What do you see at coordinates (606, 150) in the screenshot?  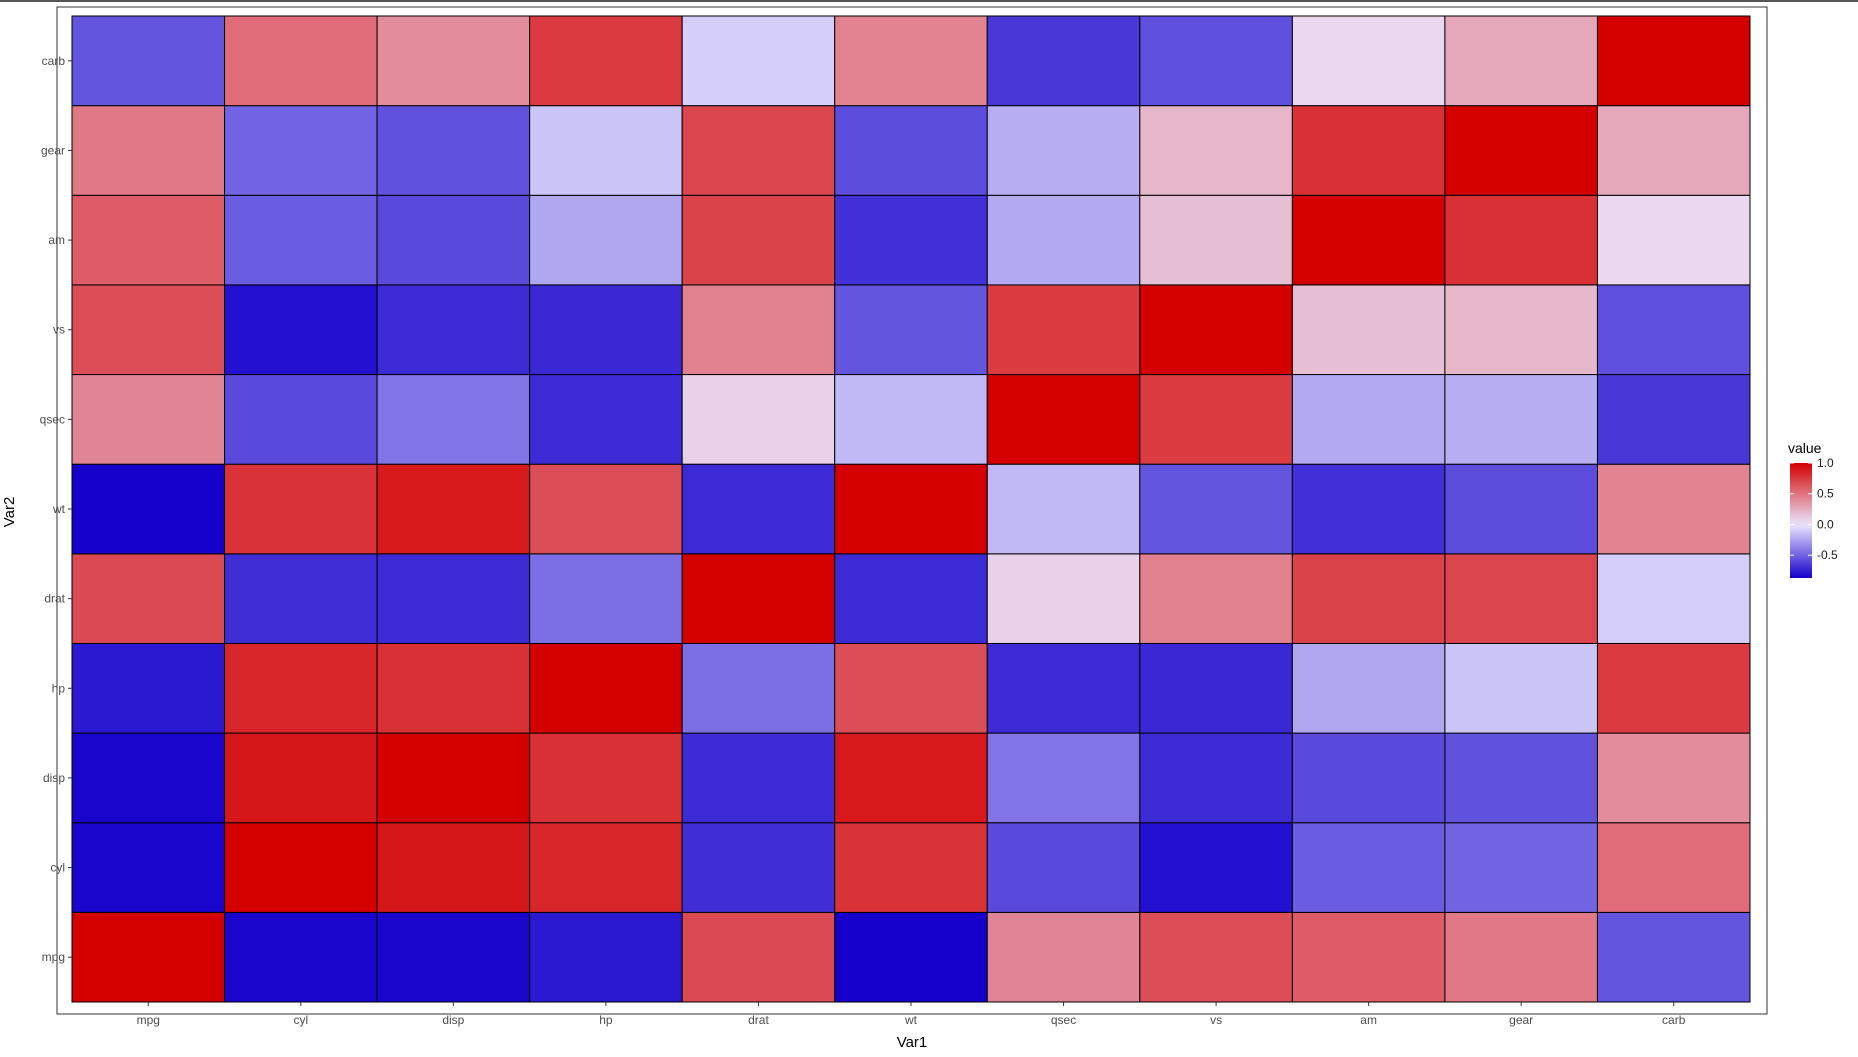 I see `heatmap-cell-hp-gear` at bounding box center [606, 150].